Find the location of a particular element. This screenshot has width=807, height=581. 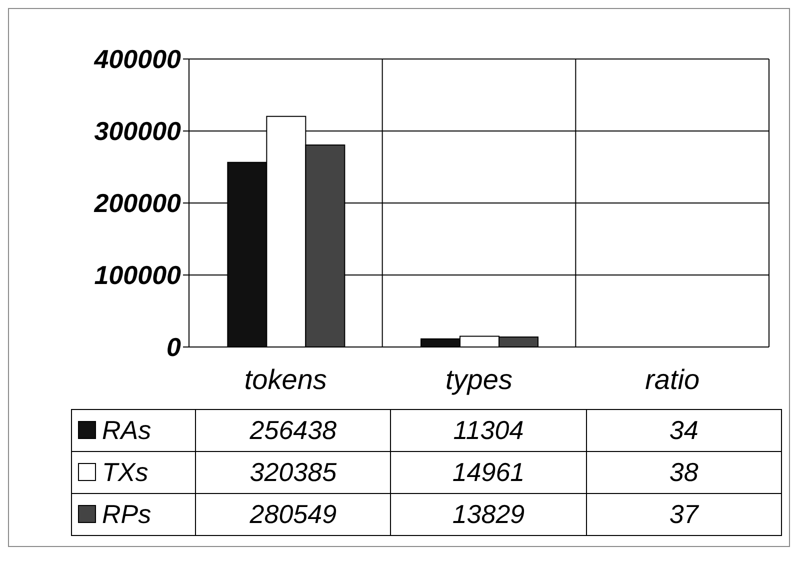

x-tick-label: types is located at coordinates (479, 379).